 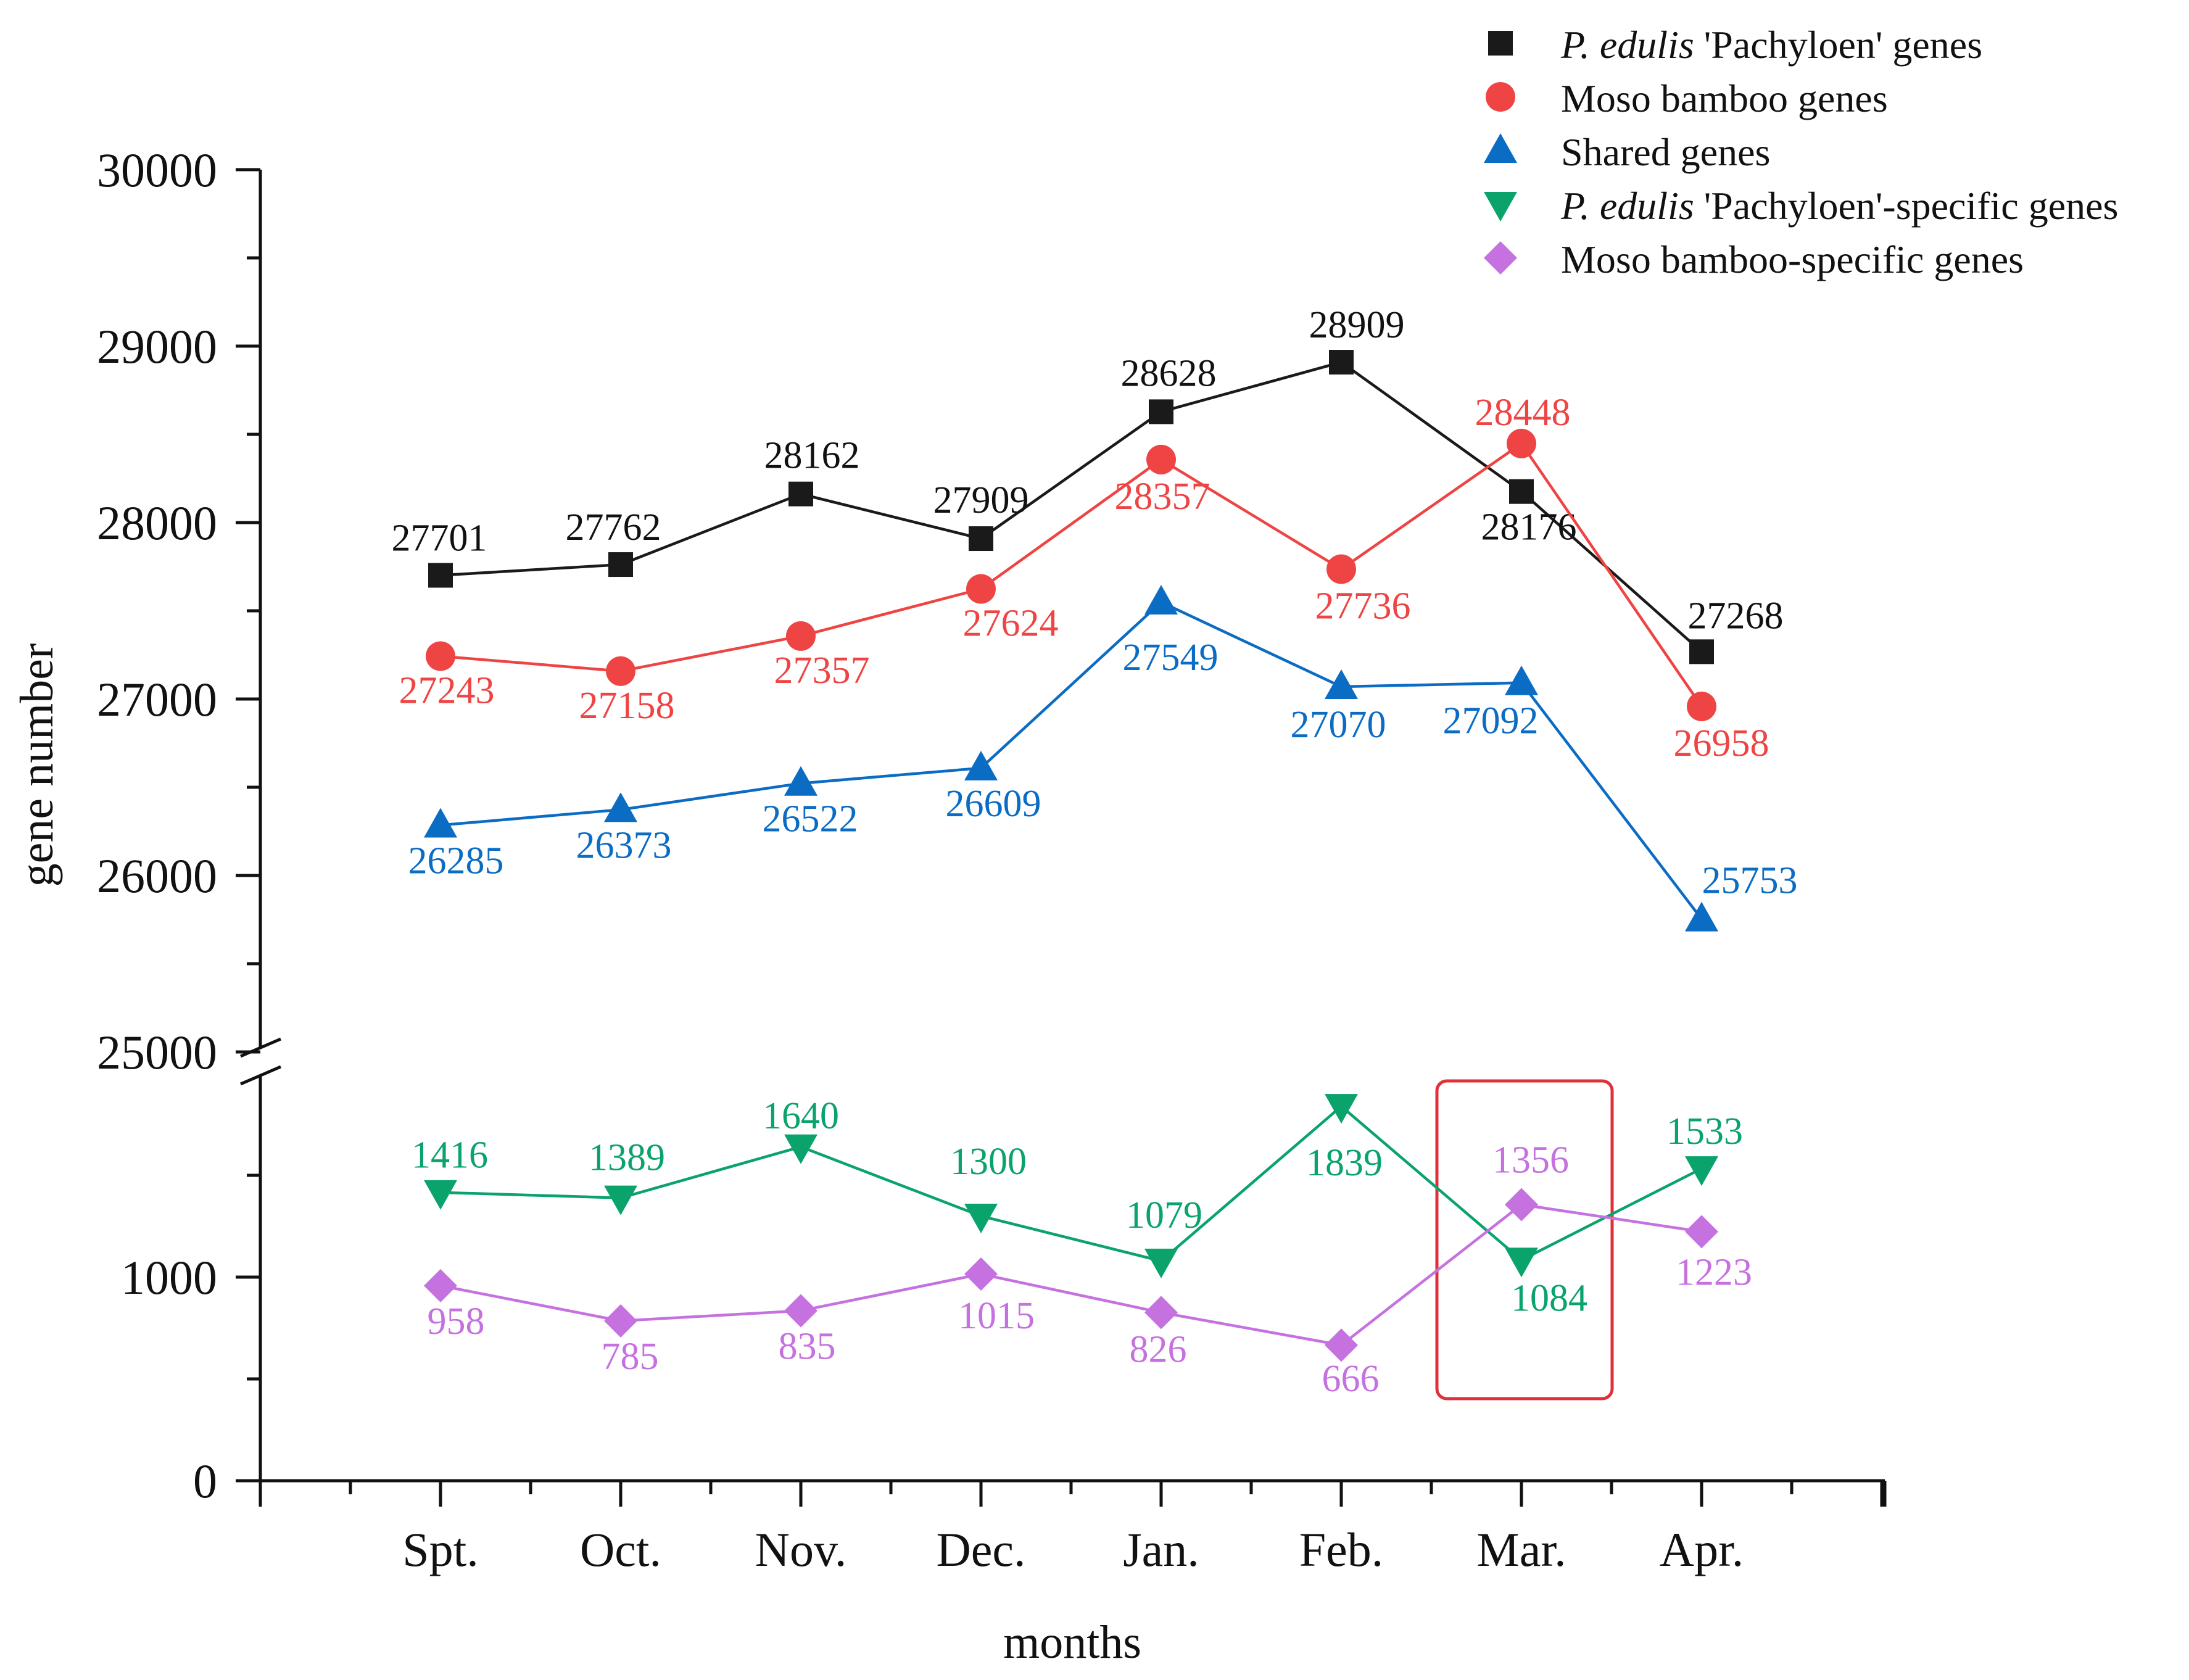 What do you see at coordinates (1158, 1349) in the screenshot?
I see `data-label: 826` at bounding box center [1158, 1349].